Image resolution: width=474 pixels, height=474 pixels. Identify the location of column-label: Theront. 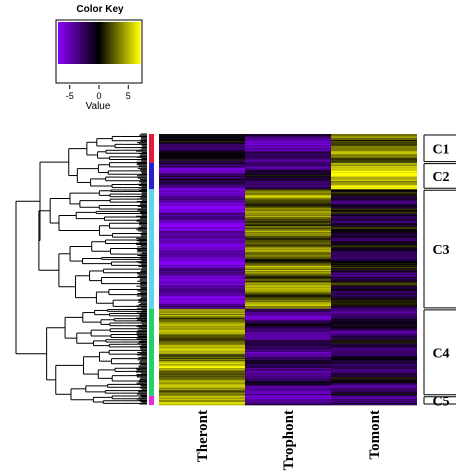
(203, 436).